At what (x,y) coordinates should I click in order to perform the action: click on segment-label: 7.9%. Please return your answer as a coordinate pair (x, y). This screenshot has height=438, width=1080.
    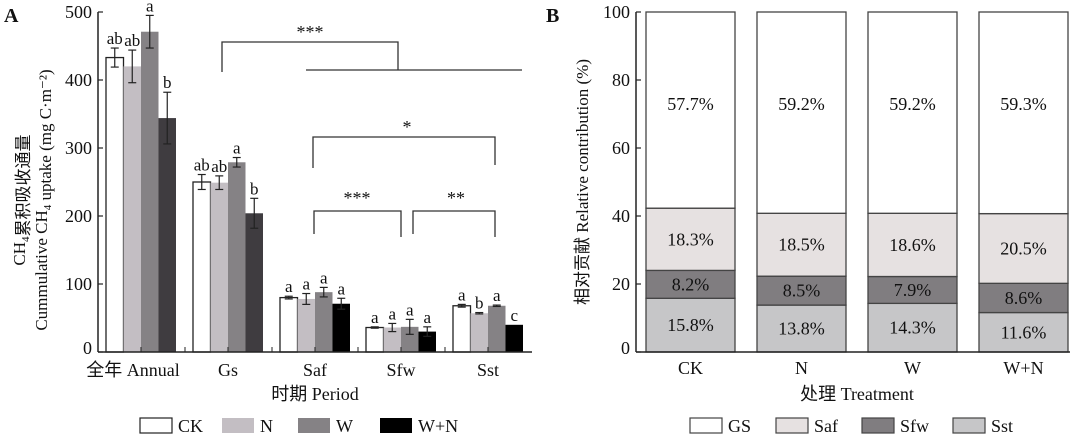
    Looking at the image, I should click on (913, 290).